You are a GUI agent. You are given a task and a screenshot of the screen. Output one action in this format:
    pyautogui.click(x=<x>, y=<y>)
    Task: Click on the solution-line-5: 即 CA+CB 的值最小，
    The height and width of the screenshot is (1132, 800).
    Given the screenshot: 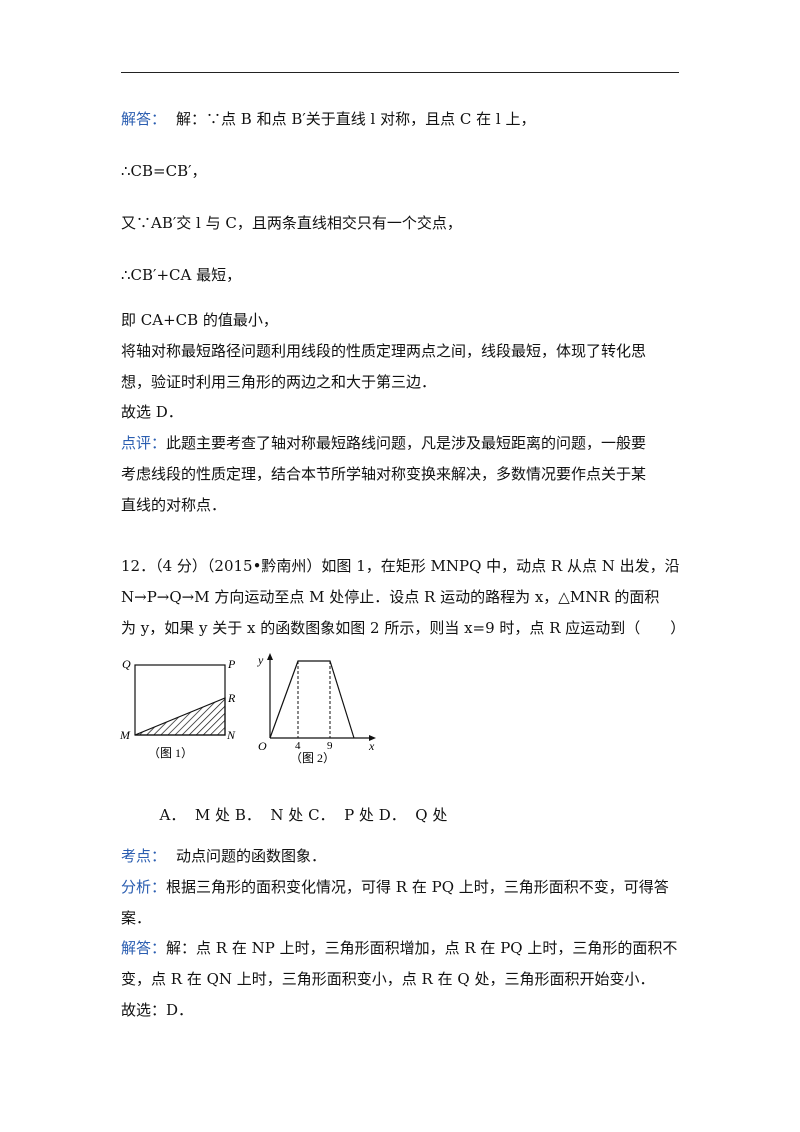 What is the action you would take?
    pyautogui.click(x=199, y=320)
    